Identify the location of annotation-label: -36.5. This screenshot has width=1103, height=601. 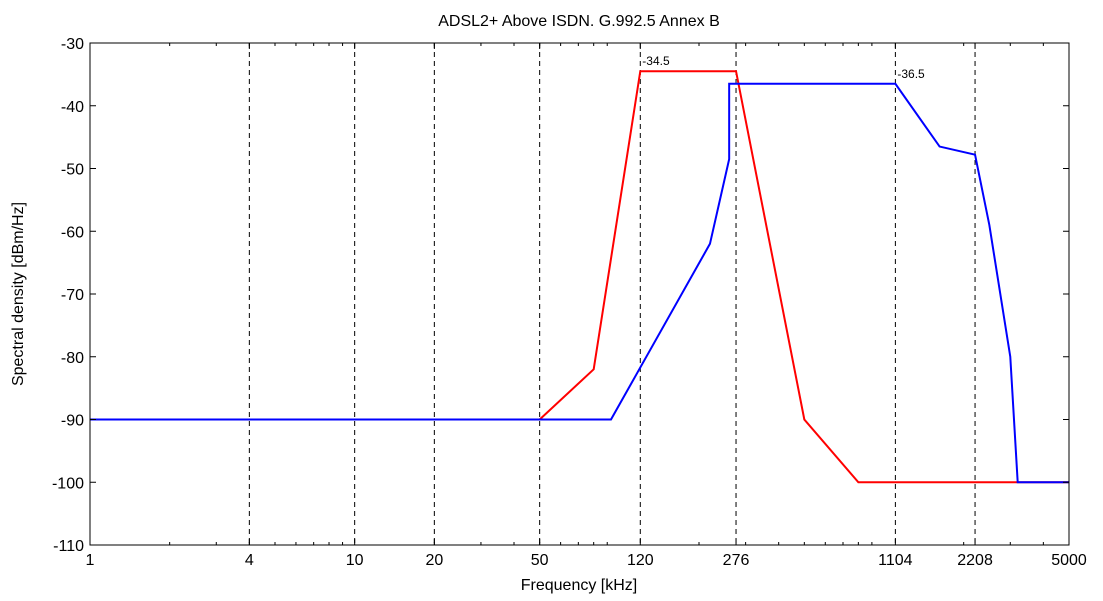
(911, 74).